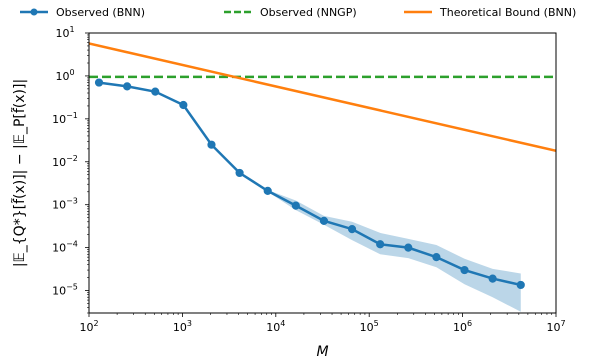  I want to click on legend-item-observed-nngp: Observed (NNGP), so click(290, 12).